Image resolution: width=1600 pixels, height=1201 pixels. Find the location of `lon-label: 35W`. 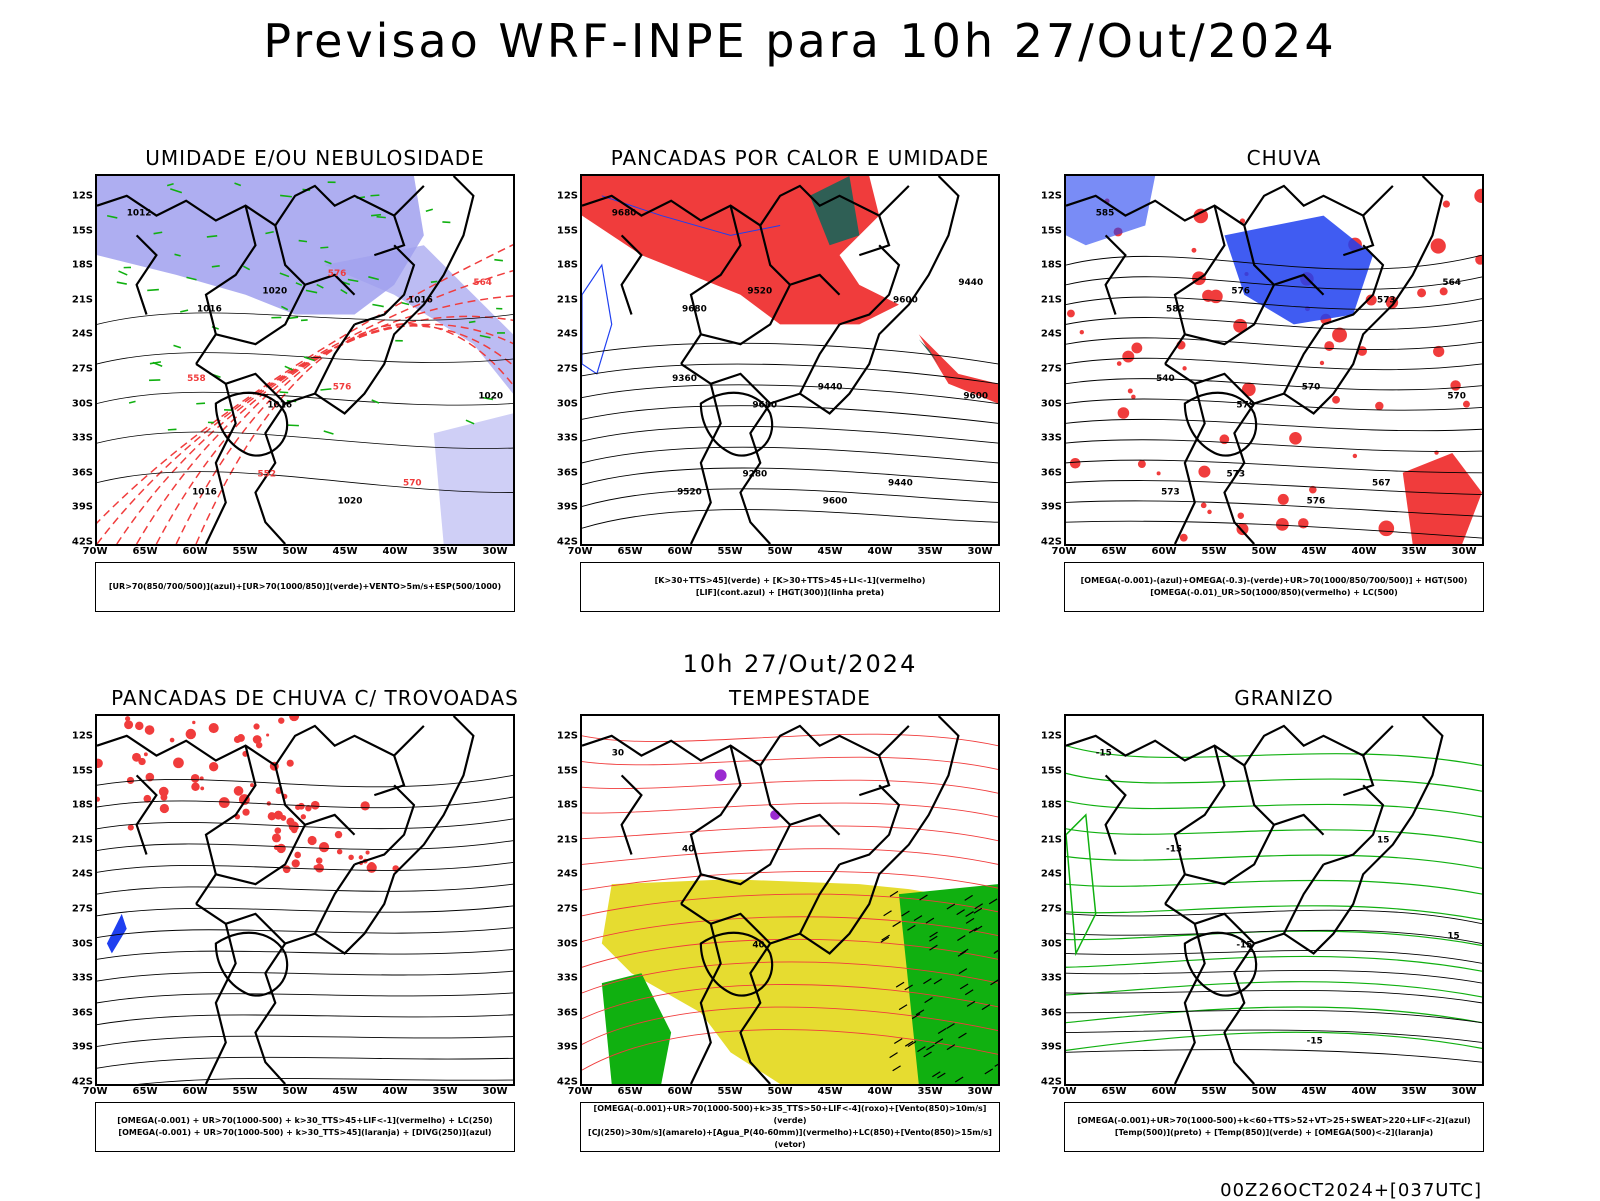

lon-label: 35W is located at coordinates (930, 1091).